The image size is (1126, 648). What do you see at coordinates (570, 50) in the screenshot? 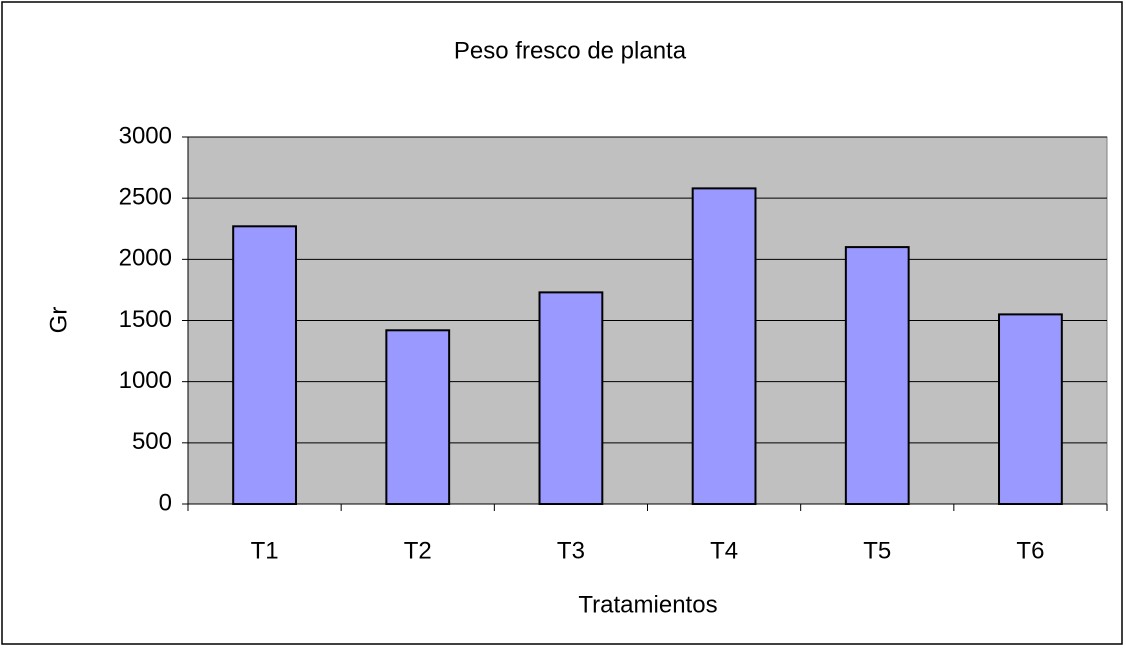
I see `chart-title: Peso fresco de planta` at bounding box center [570, 50].